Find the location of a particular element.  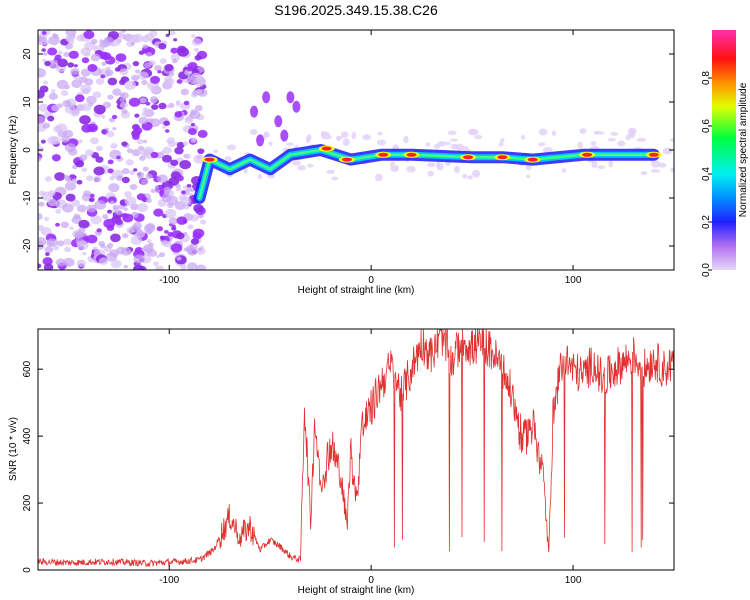

snr-x-label: Height of straight line (km) is located at coordinates (356, 590).